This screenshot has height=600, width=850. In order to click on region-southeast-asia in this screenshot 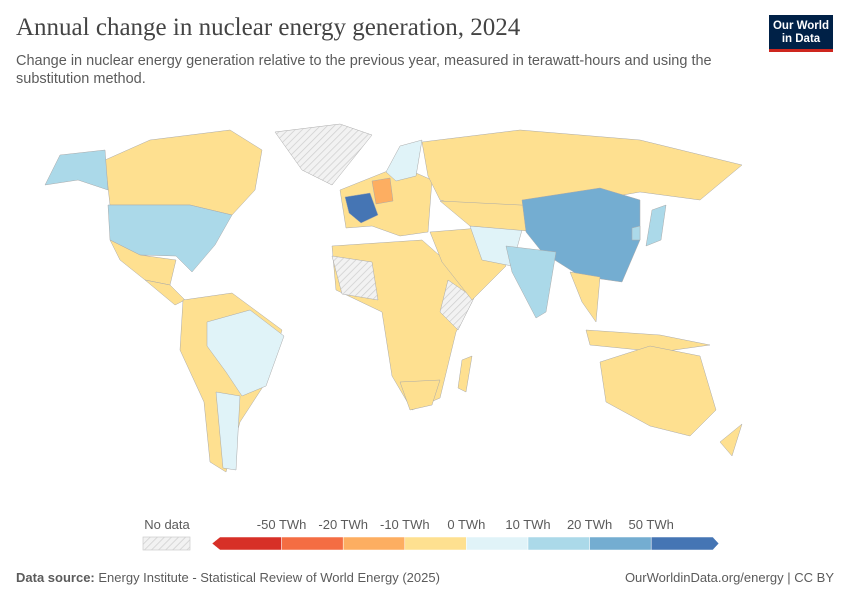, I will do `click(585, 297)`.